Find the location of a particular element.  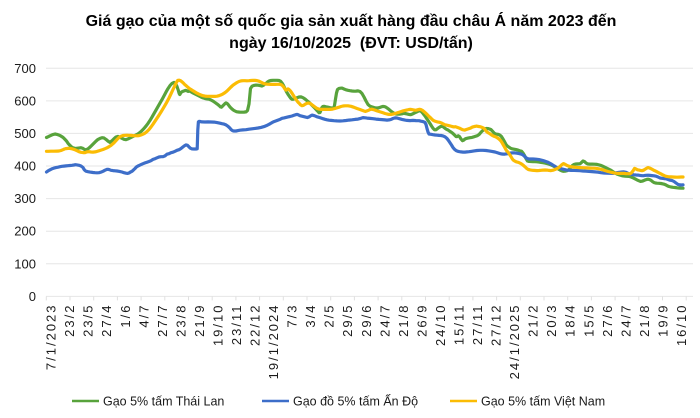

svg-text: Gạo 5% tấm Thái Lan is located at coordinates (163, 402).